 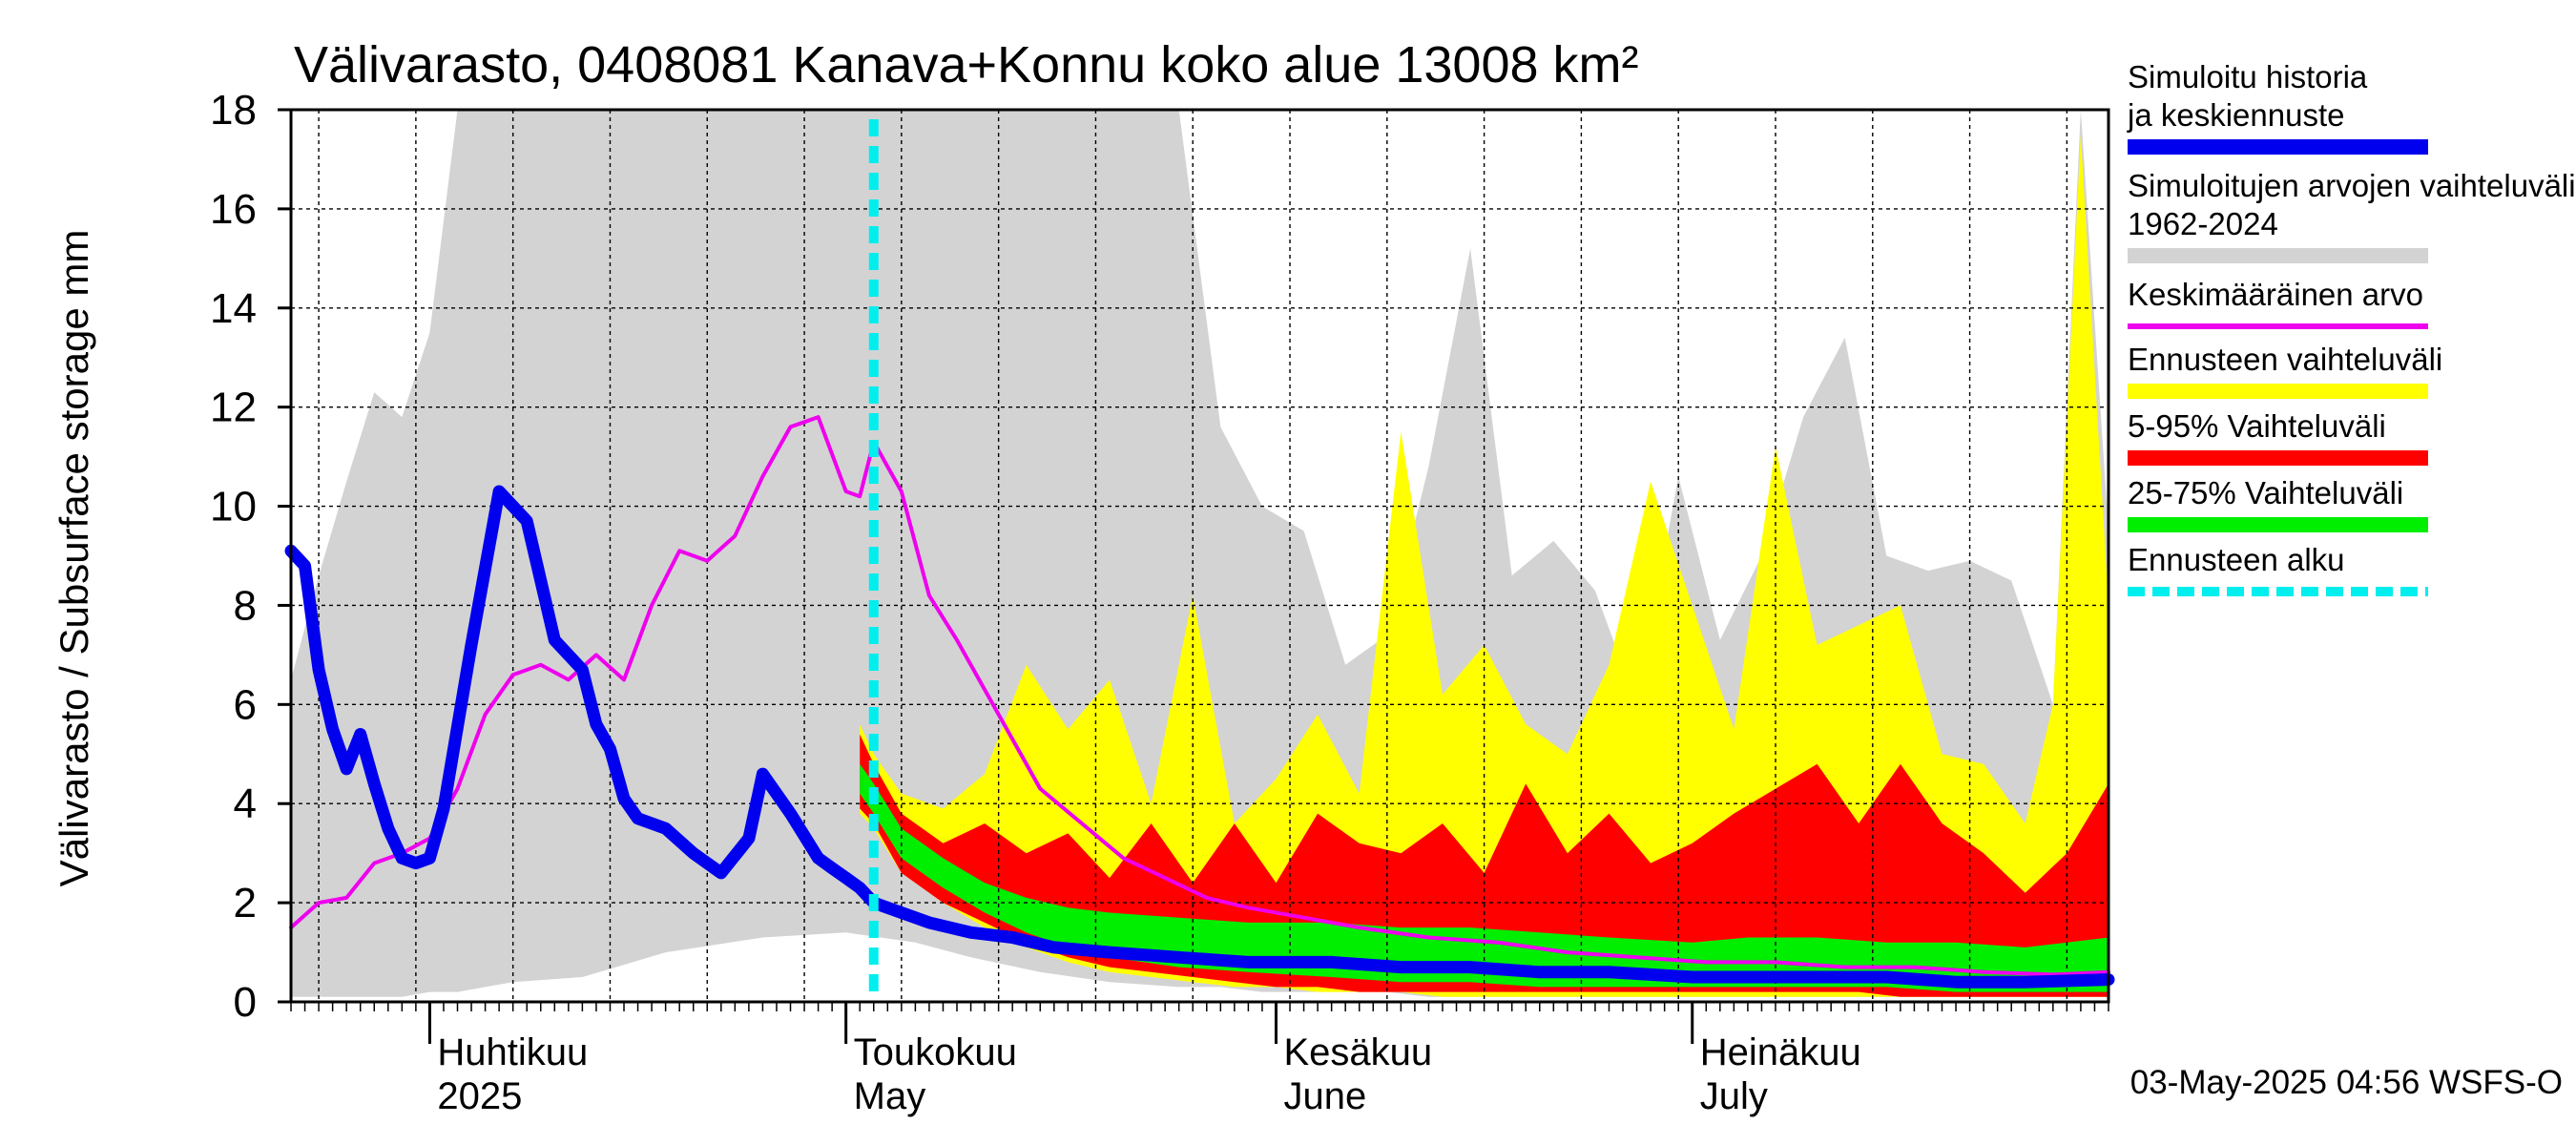 What do you see at coordinates (1357, 1052) in the screenshot?
I see `month-label: Kesäkuu` at bounding box center [1357, 1052].